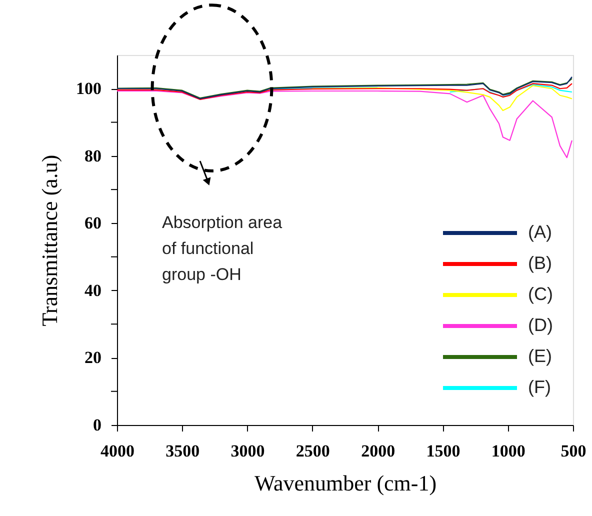 The image size is (592, 516). I want to click on x-tick-label: 1500, so click(443, 451).